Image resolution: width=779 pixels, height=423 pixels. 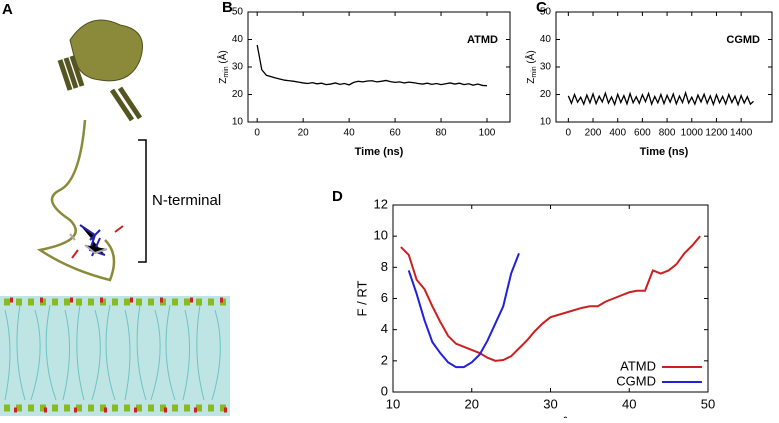 I want to click on y-tick-label: 2, so click(x=384, y=359).